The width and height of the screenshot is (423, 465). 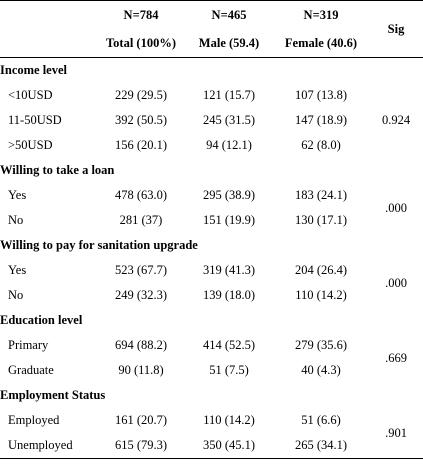 I want to click on cell-total: 615 (79.3), so click(x=141, y=446).